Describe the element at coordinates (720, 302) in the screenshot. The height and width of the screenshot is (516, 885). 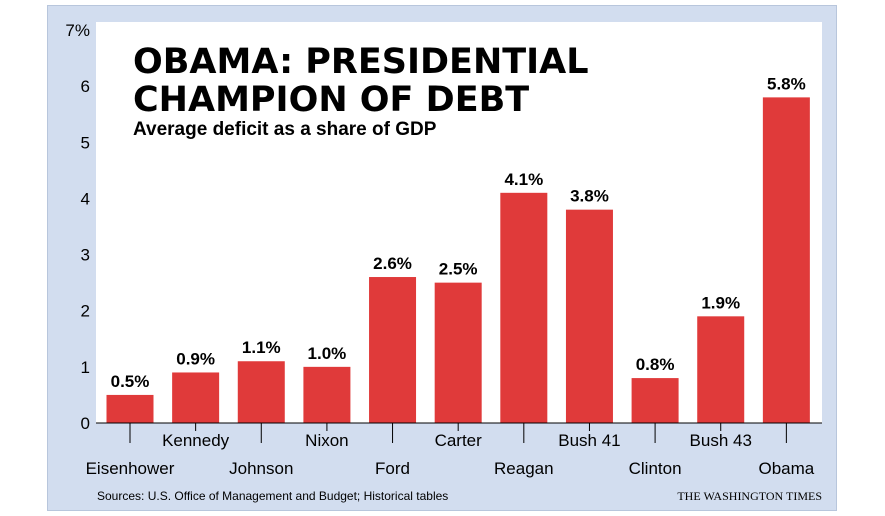
I see `value-label: 1.9%` at that location.